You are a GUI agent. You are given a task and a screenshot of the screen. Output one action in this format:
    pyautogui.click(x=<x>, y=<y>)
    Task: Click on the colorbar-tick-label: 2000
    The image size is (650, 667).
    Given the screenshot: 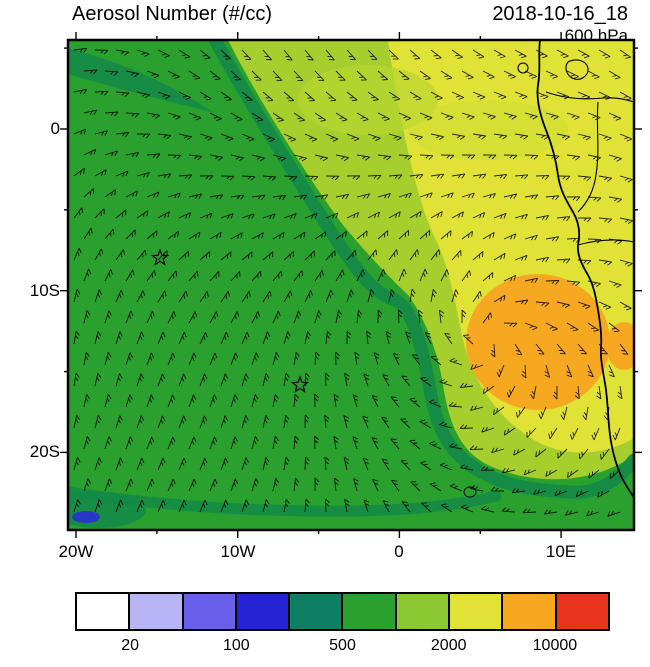 What is the action you would take?
    pyautogui.click(x=448, y=645)
    